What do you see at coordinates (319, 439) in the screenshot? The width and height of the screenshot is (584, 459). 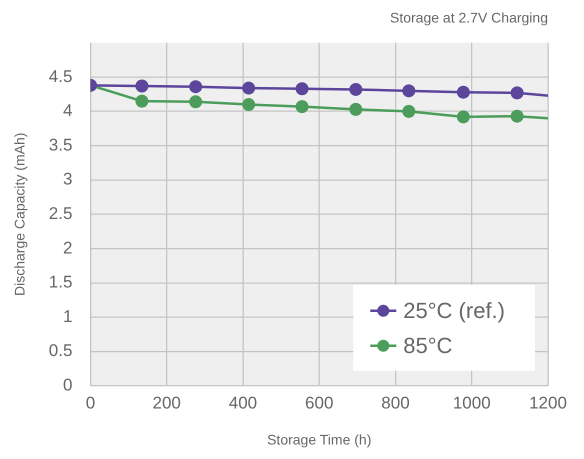 I see `x-axis-title: Storage Time (h)` at bounding box center [319, 439].